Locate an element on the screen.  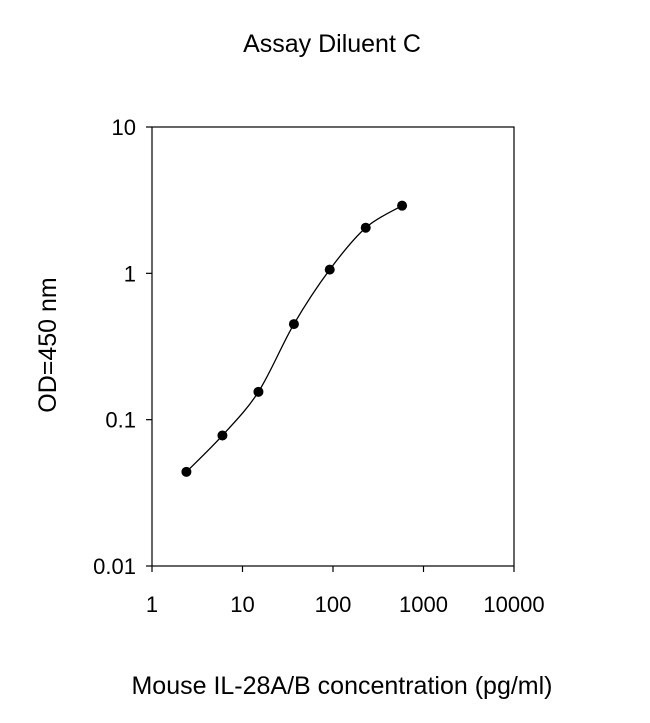
series-line is located at coordinates (294, 339).